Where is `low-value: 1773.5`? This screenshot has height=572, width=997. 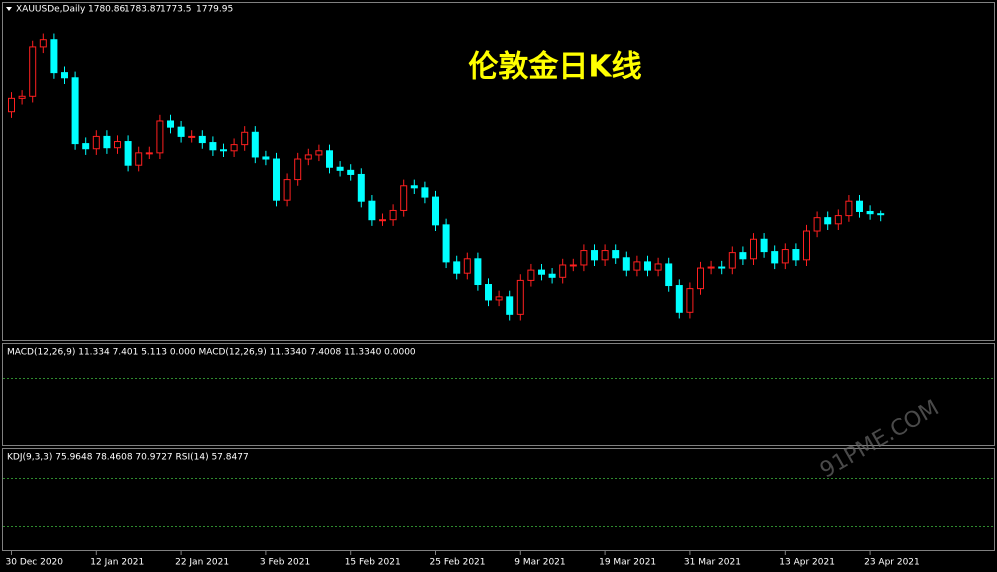 low-value: 1773.5 is located at coordinates (176, 10).